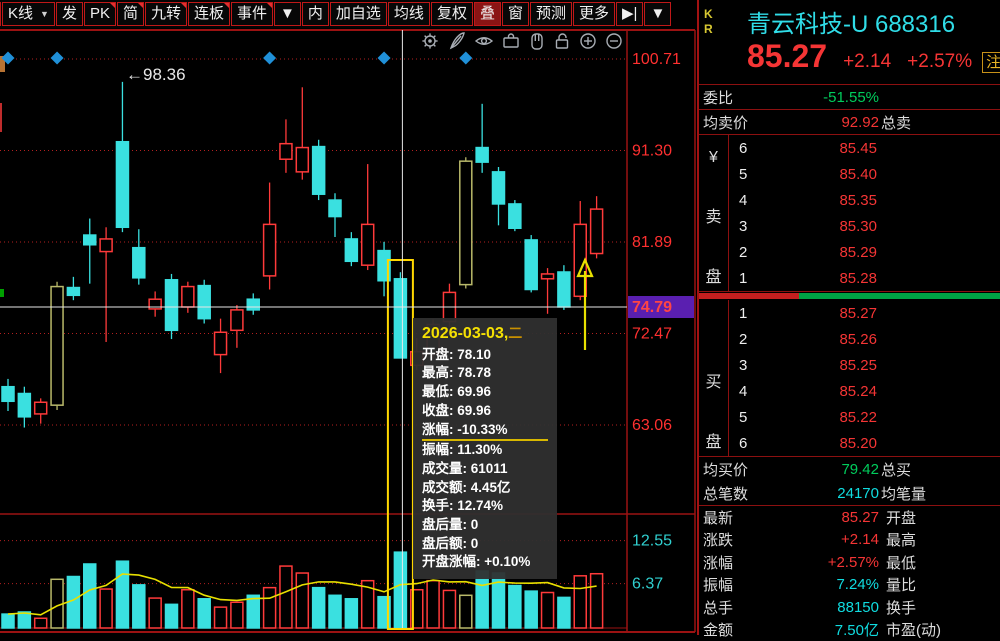 This screenshot has height=641, width=1000. What do you see at coordinates (400, 315) in the screenshot?
I see `candle-selected` at bounding box center [400, 315].